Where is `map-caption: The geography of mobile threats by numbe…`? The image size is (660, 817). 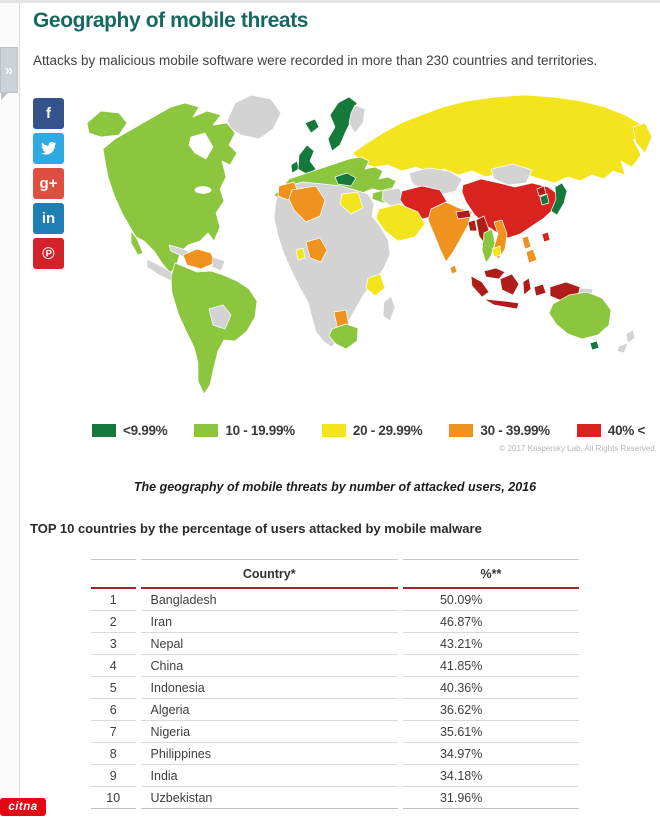
map-caption: The geography of mobile threats by numbe… is located at coordinates (335, 487).